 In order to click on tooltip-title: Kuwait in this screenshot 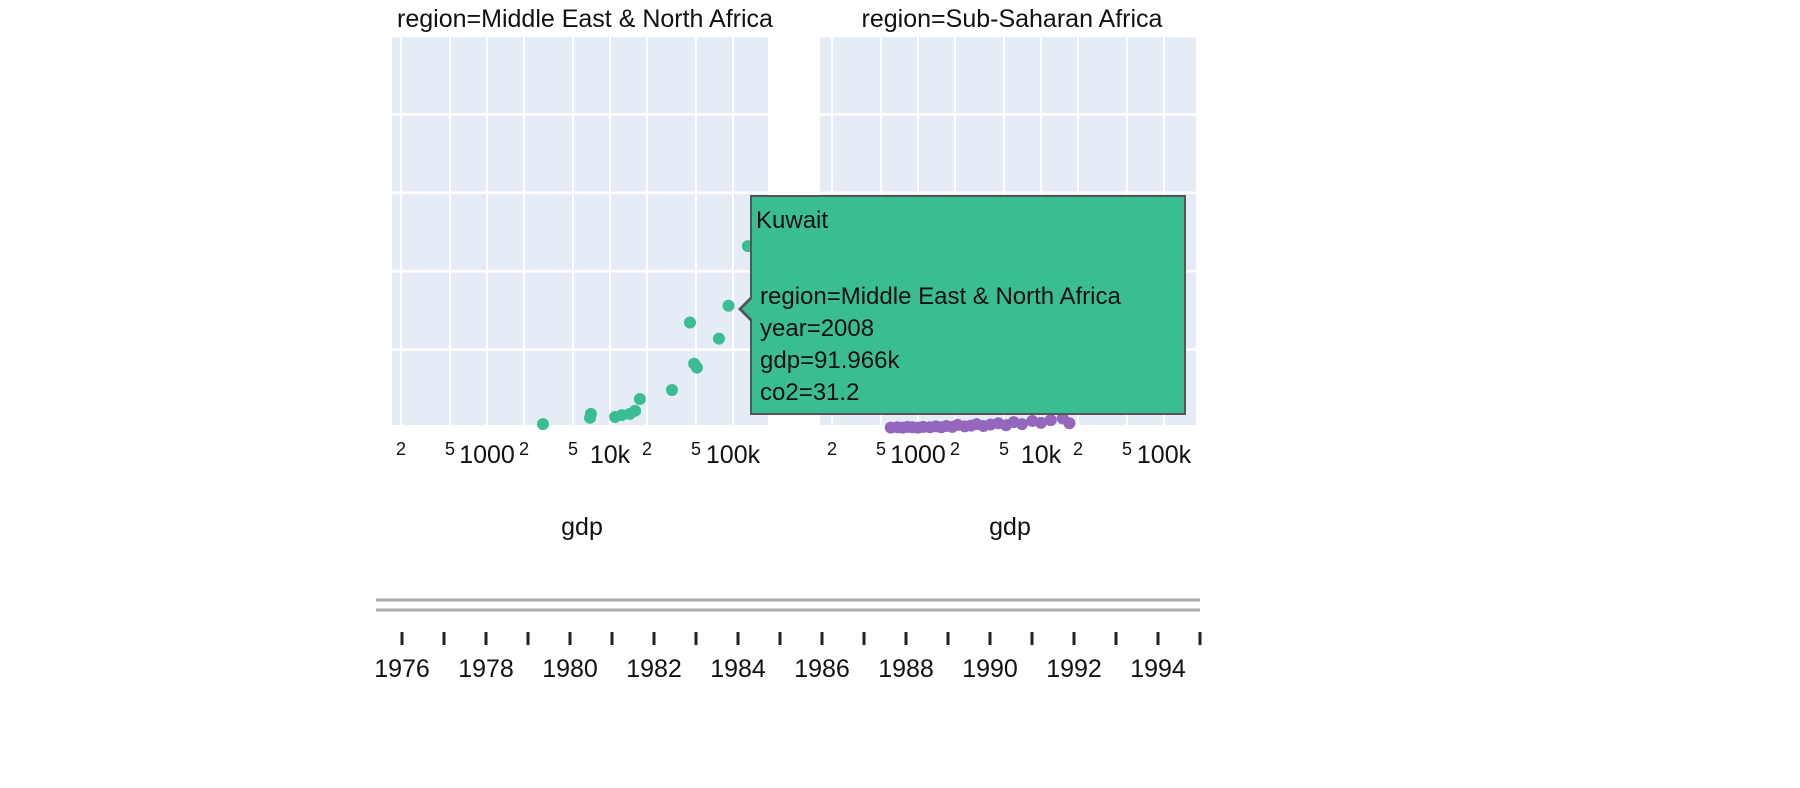, I will do `click(792, 220)`.